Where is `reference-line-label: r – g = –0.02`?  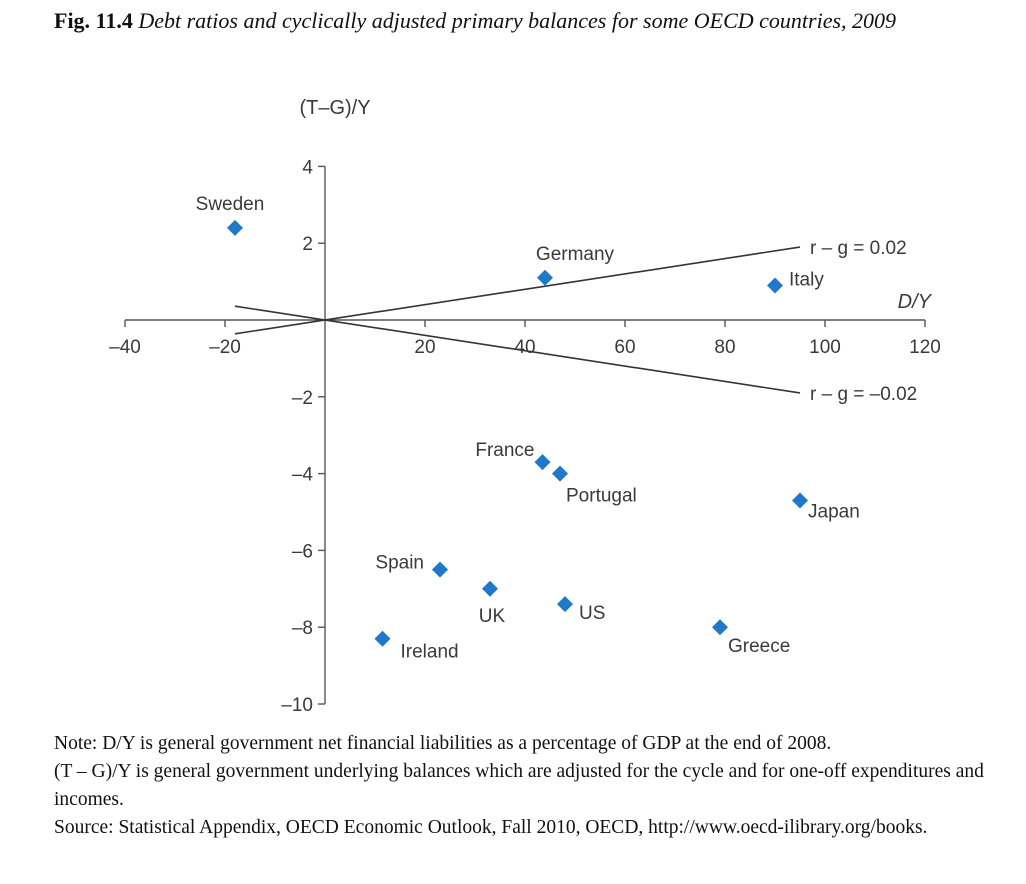 reference-line-label: r – g = –0.02 is located at coordinates (863, 394).